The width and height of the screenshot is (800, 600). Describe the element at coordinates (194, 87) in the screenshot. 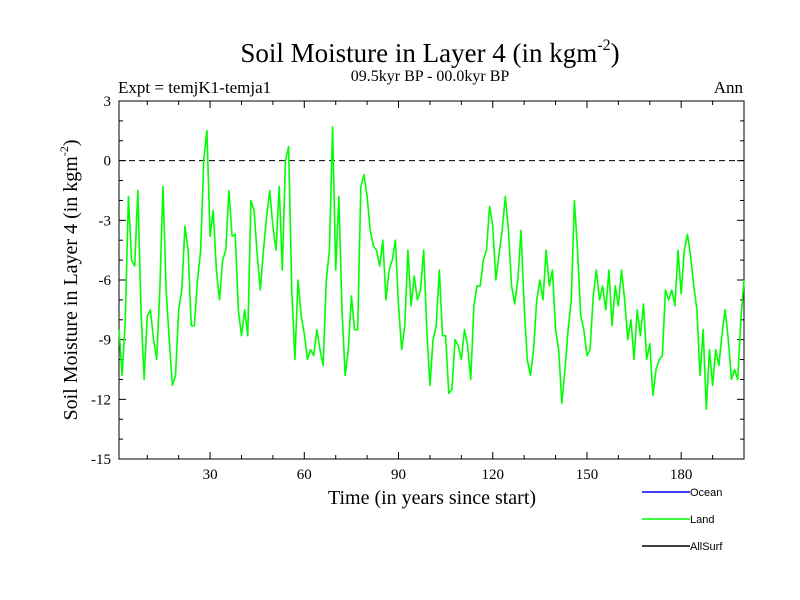

I see `subtitle-left: Expt = temjK1-temja1` at that location.